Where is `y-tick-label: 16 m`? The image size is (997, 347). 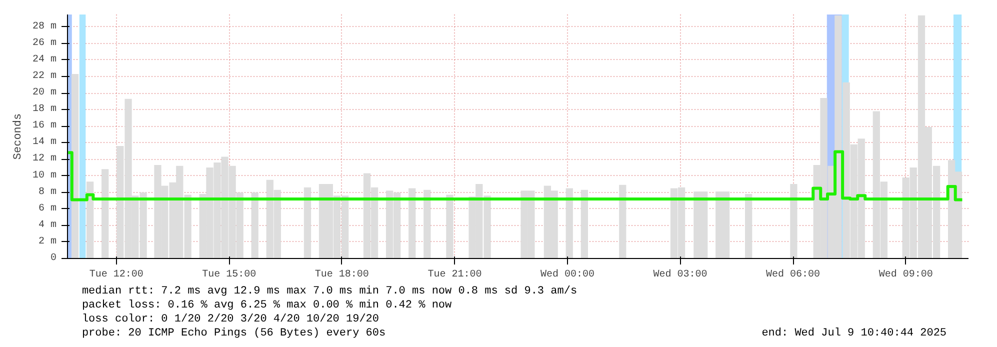
y-tick-label: 16 m is located at coordinates (44, 126).